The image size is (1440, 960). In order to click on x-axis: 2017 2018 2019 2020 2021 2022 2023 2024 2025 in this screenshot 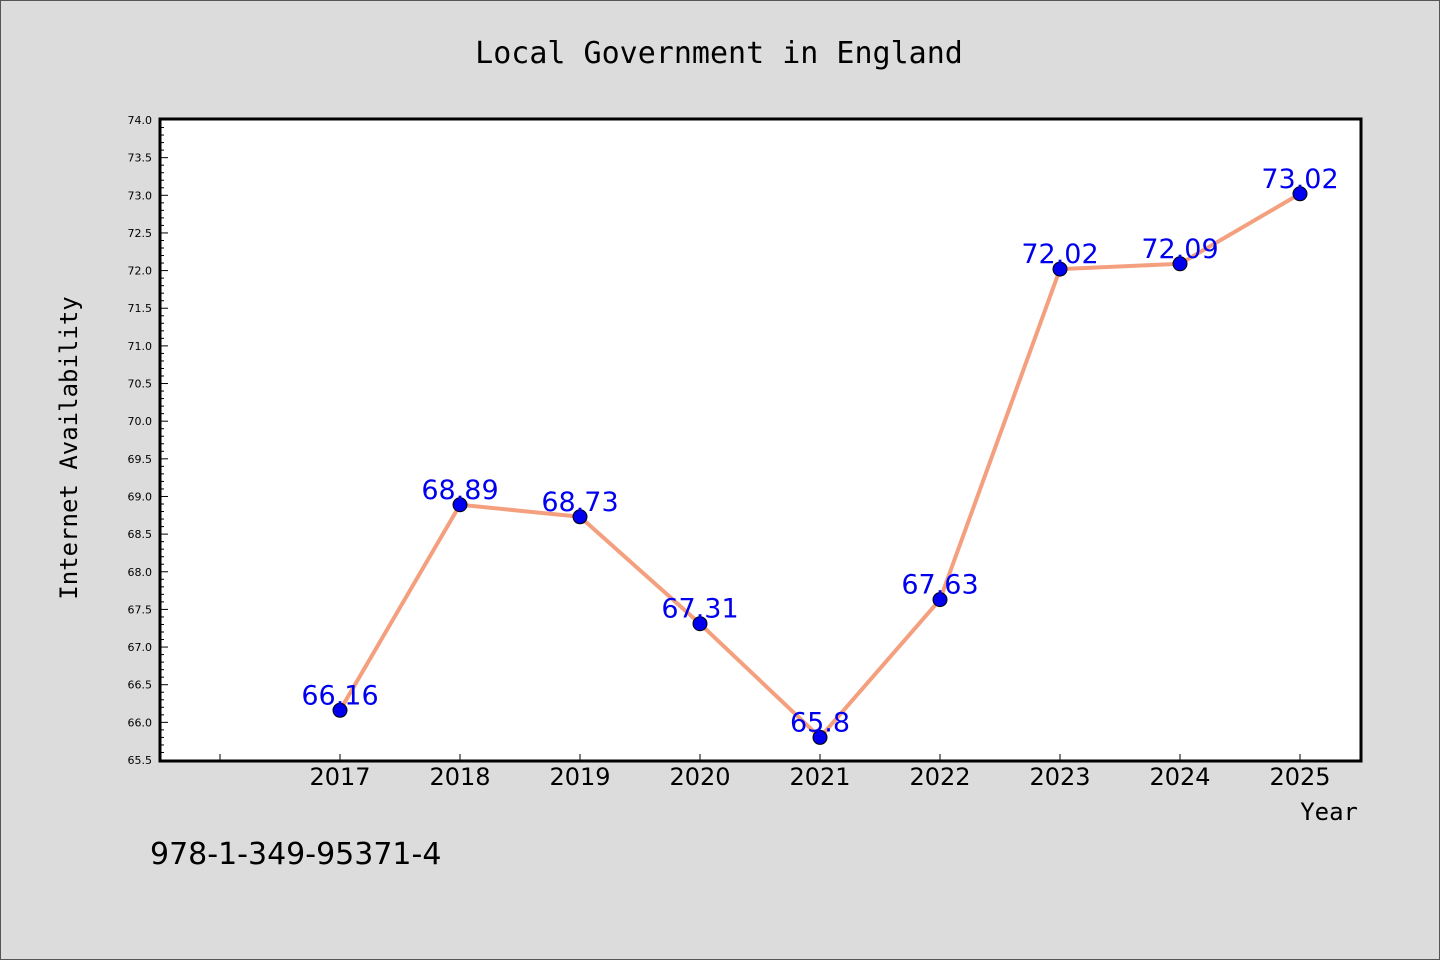, I will do `click(775, 772)`.